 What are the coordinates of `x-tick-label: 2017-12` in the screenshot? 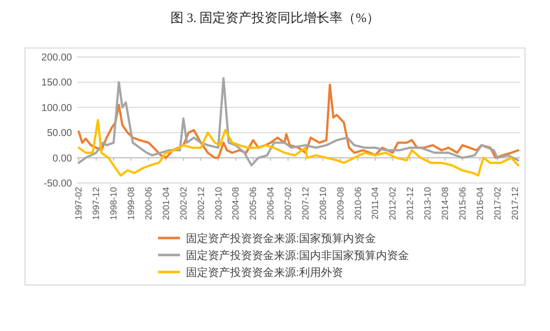 It's located at (515, 203).